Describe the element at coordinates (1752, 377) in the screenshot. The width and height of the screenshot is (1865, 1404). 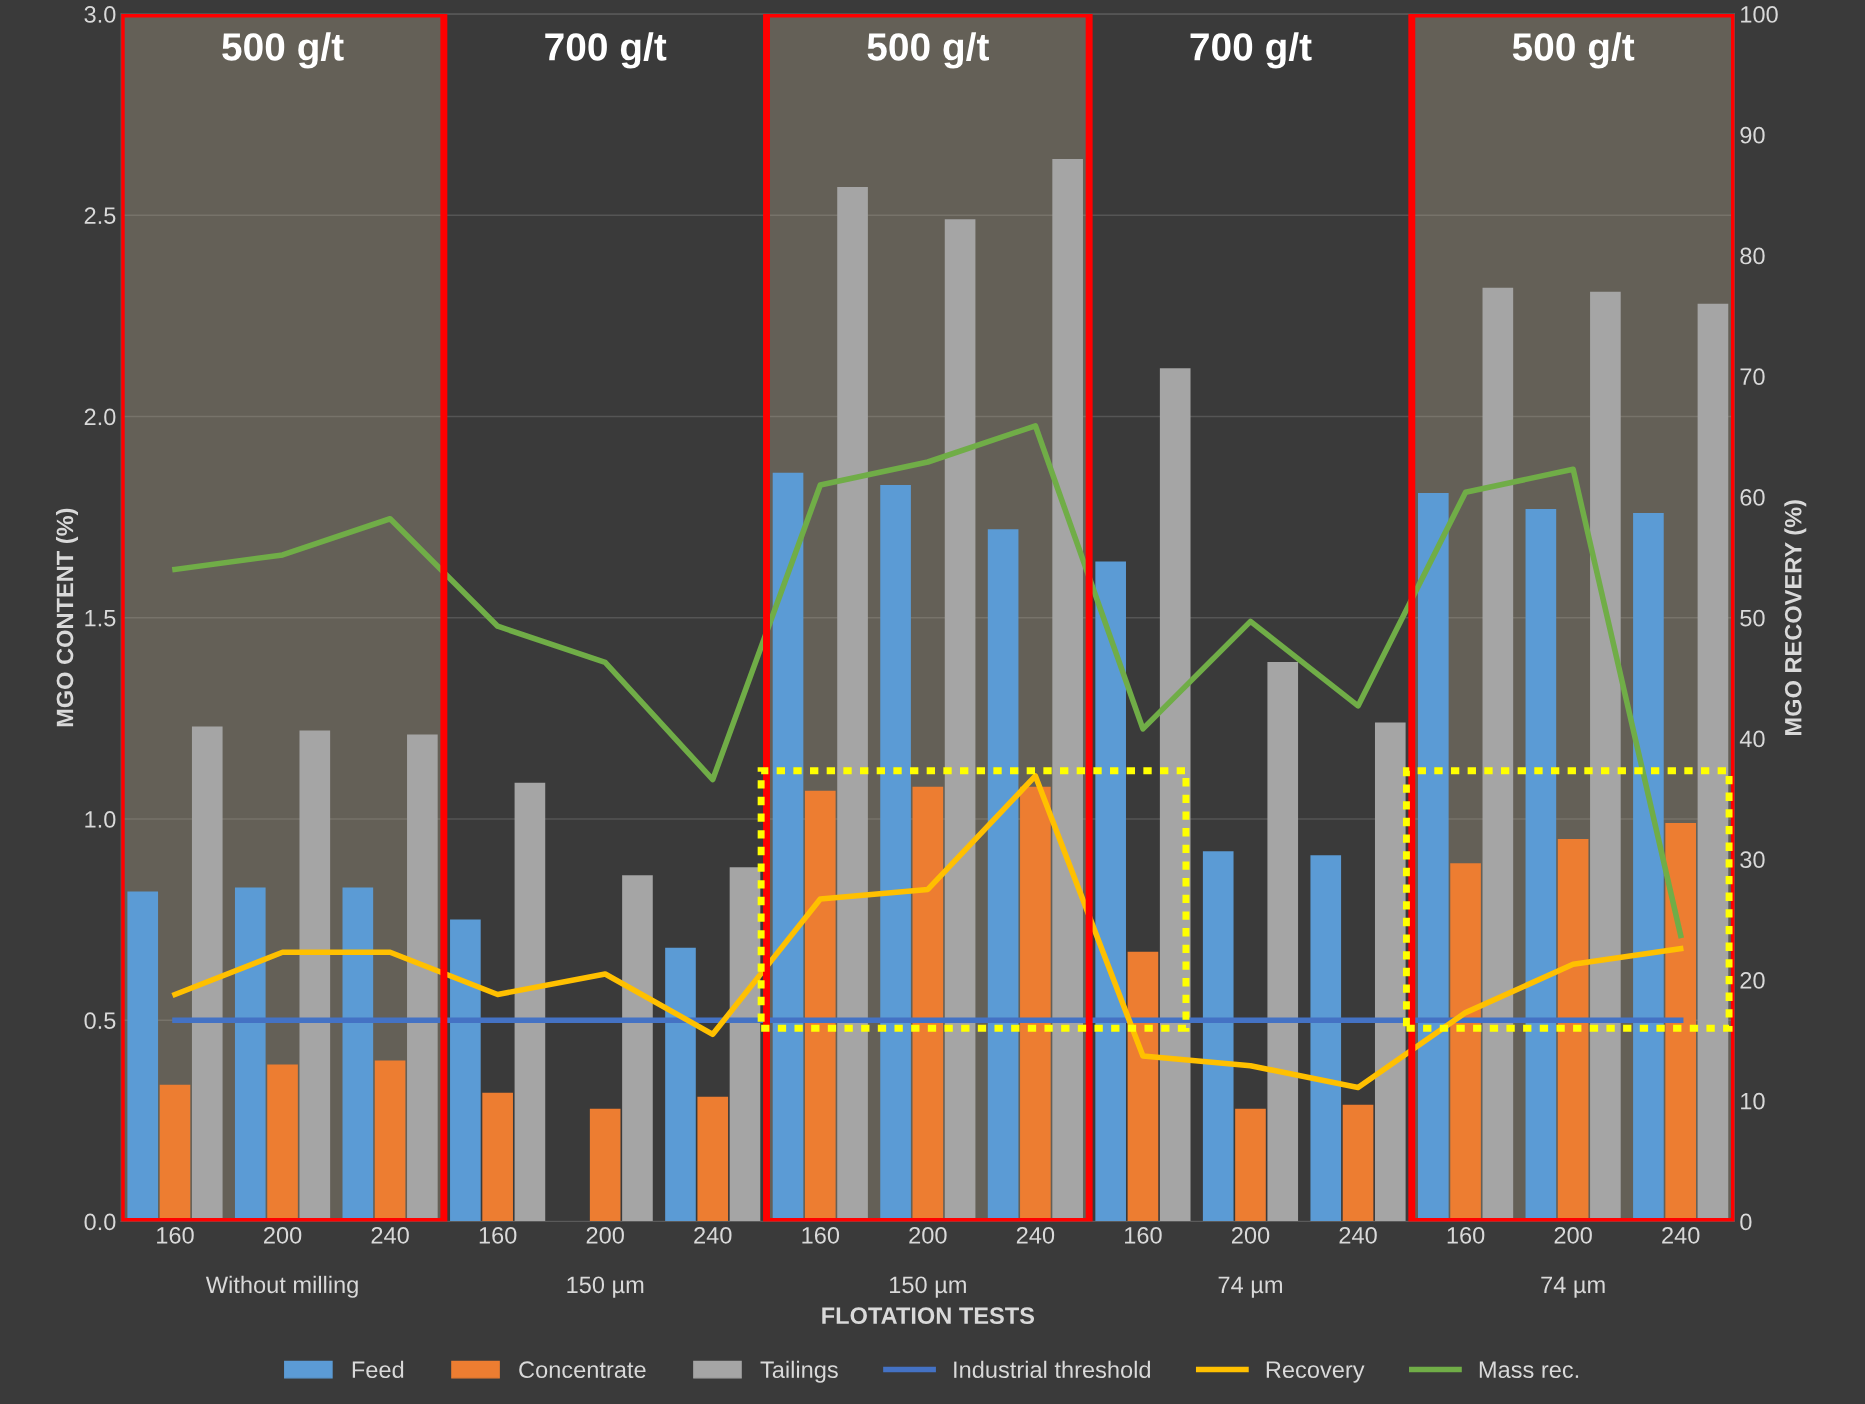
I see `y2-tick-label: 70` at that location.